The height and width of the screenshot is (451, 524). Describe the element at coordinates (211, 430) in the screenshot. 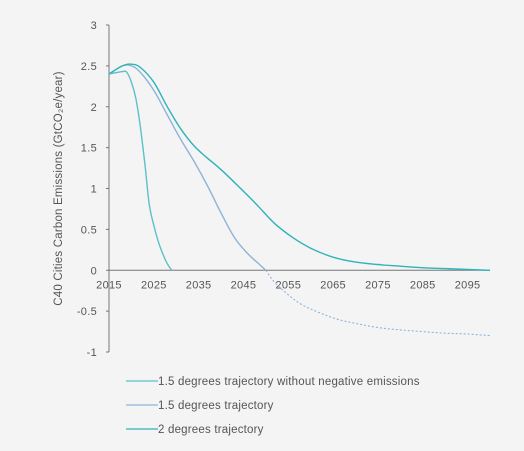

I see `legend-item-2-degrees-label: 2 degrees trajectory` at that location.